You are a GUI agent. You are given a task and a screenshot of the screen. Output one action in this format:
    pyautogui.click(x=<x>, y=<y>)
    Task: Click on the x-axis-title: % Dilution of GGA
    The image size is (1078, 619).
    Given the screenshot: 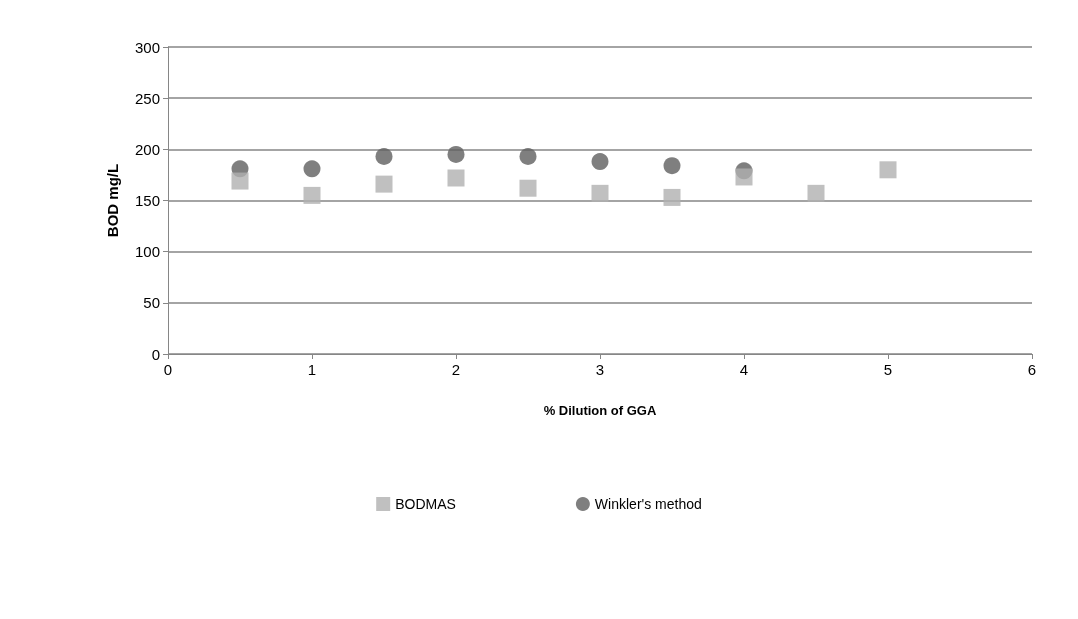 What is the action you would take?
    pyautogui.click(x=600, y=410)
    